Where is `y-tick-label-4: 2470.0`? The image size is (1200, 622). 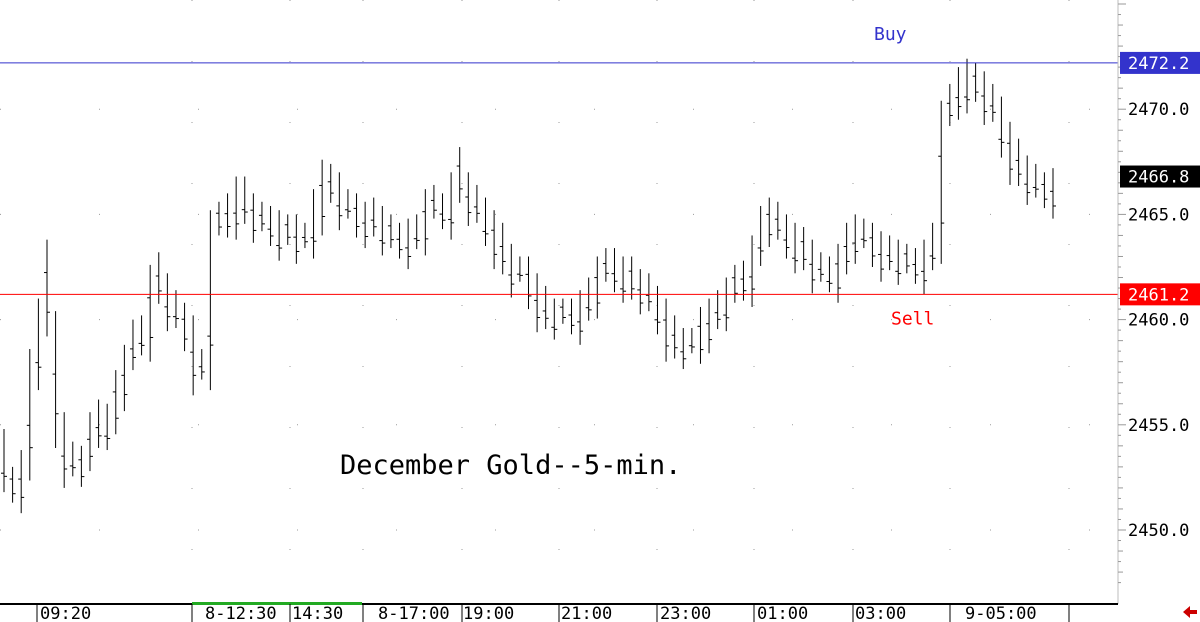 y-tick-label-4: 2470.0 is located at coordinates (1158, 110).